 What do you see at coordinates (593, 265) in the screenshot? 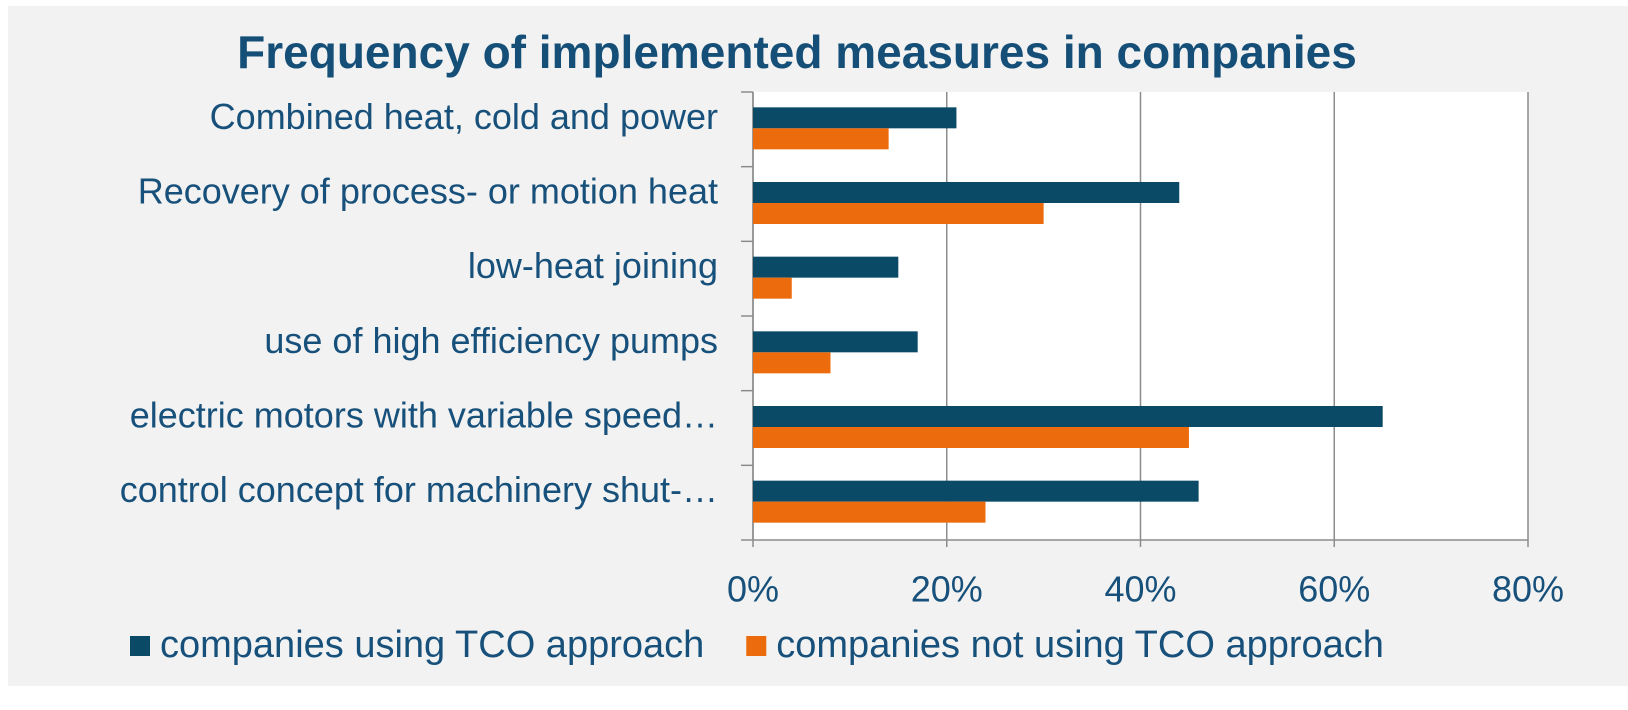
I see `y-tick-label: low-heat joining` at bounding box center [593, 265].